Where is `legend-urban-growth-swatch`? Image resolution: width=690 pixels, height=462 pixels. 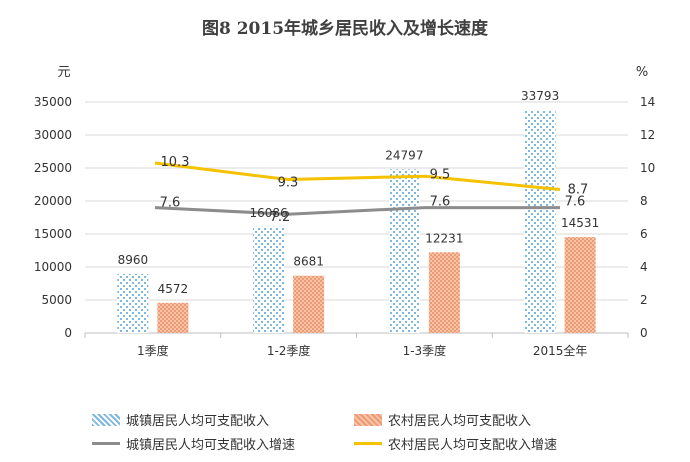 legend-urban-growth-swatch is located at coordinates (106, 443).